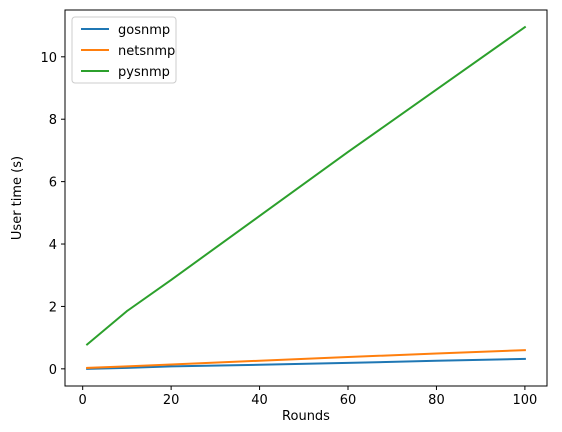 Image resolution: width=562 pixels, height=432 pixels. Describe the element at coordinates (146, 51) in the screenshot. I see `legend-label-netsnmp: netsnmp` at that location.